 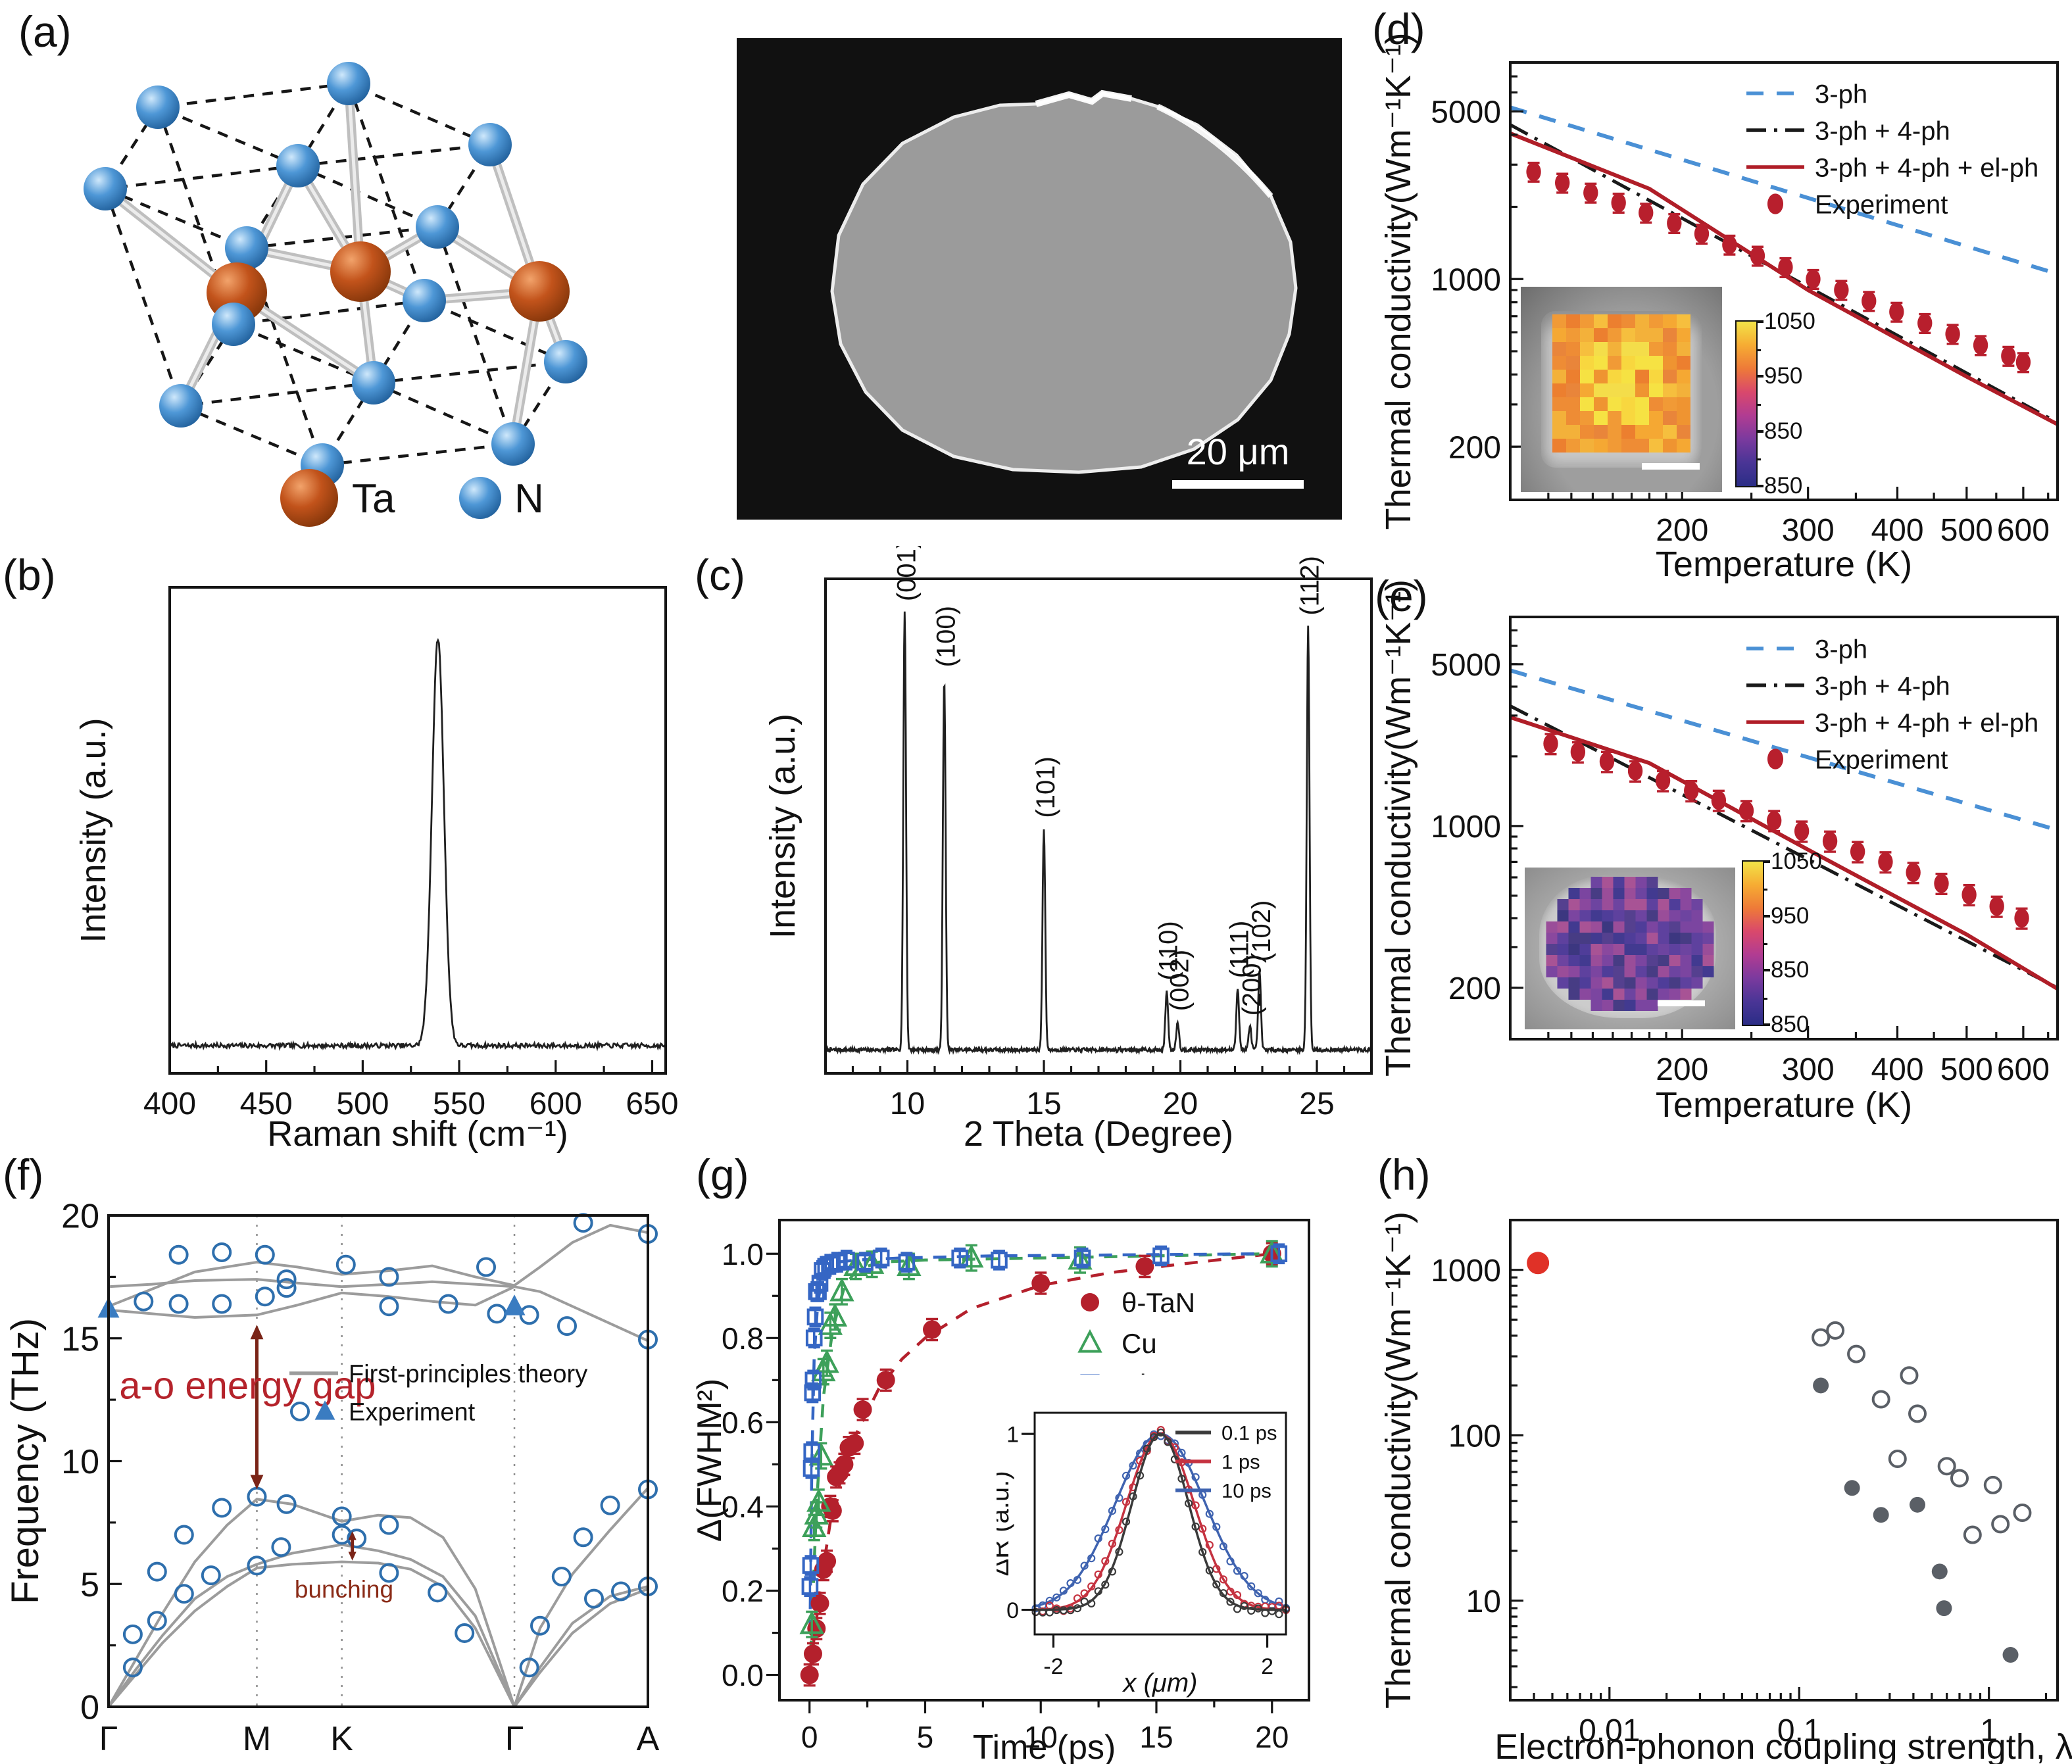 What do you see at coordinates (1609, 1730) in the screenshot?
I see `svg-text: 0.01` at bounding box center [1609, 1730].